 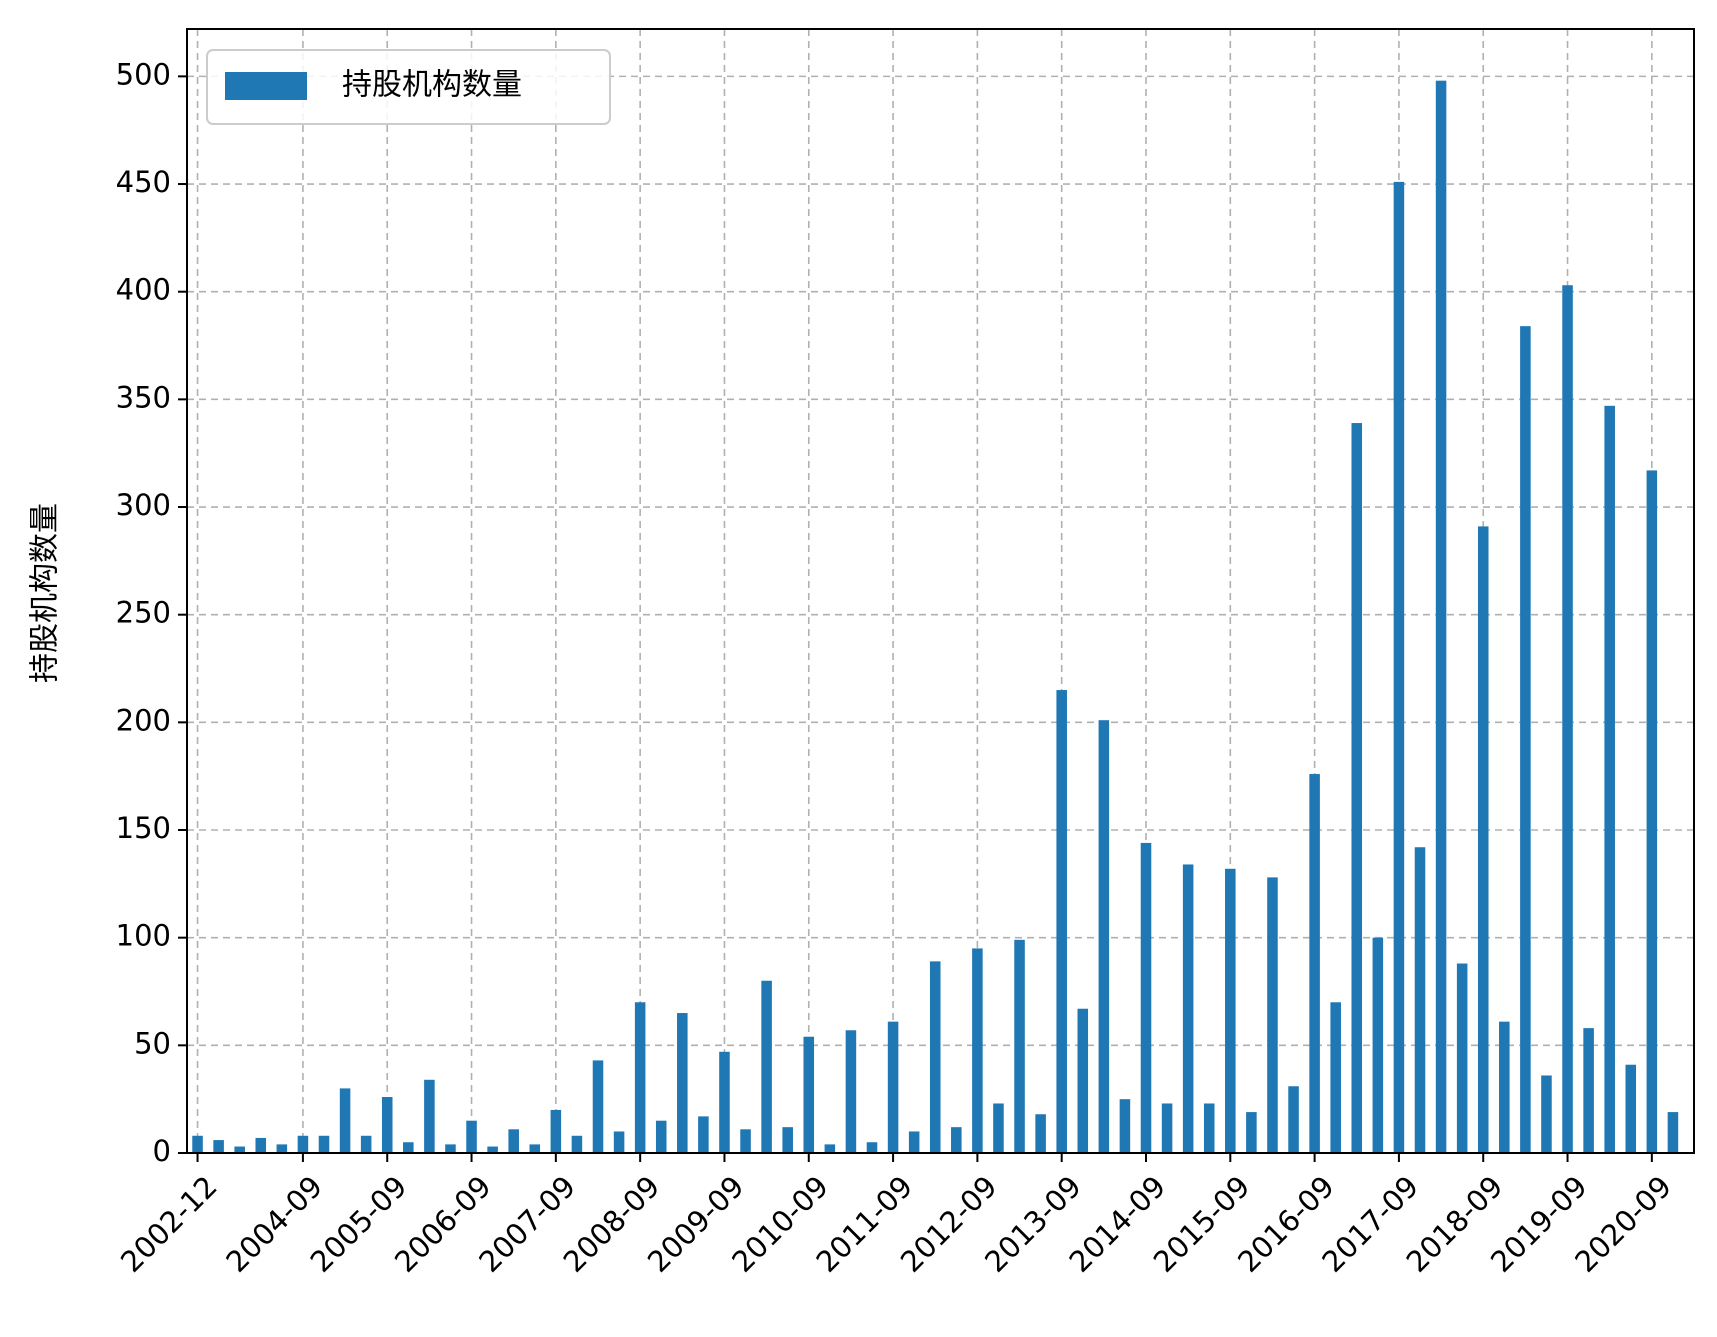 I want to click on y-axis-label: 持股机构数量, so click(x=45, y=593).